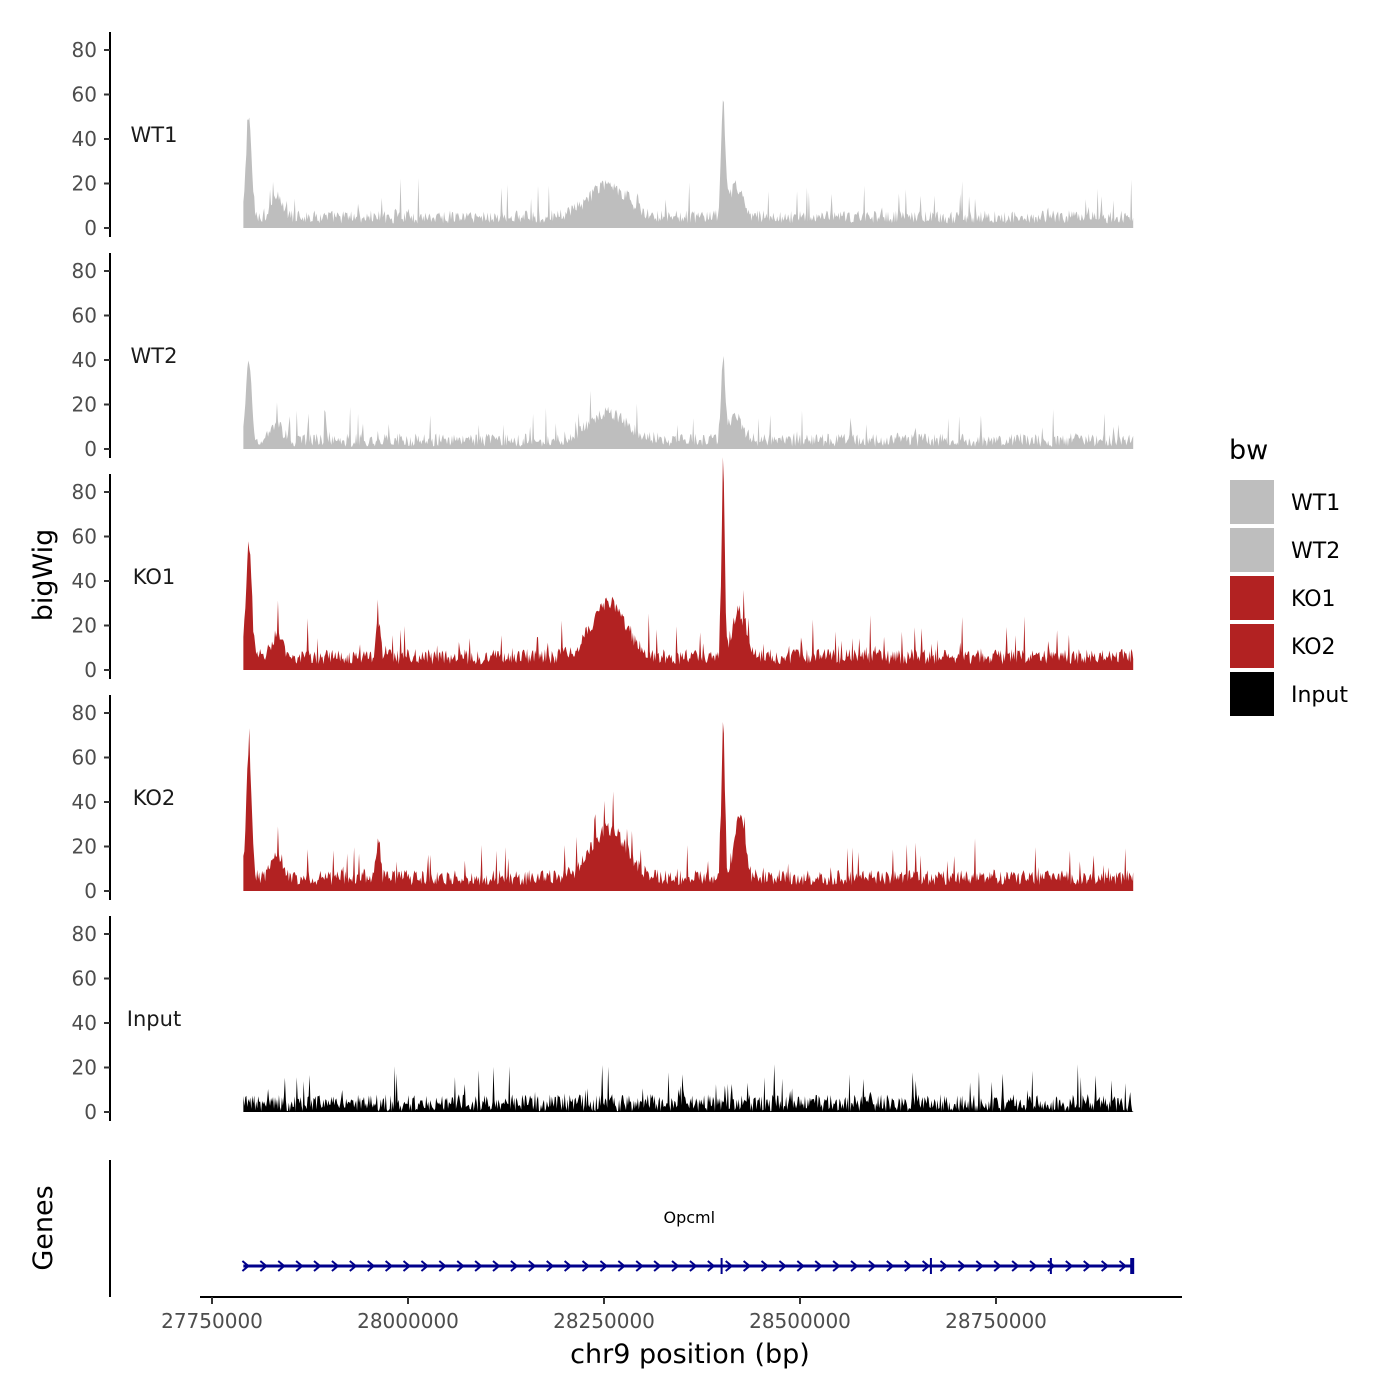 This screenshot has height=1400, width=1400. I want to click on track-label-input: Input, so click(154, 1019).